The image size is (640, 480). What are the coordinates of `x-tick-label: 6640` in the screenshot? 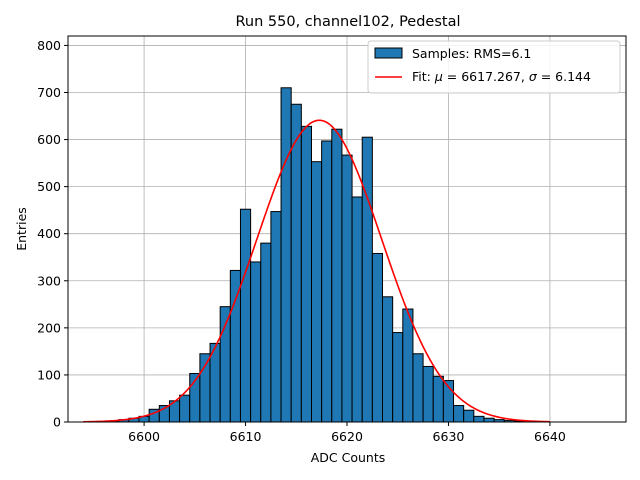 It's located at (550, 436).